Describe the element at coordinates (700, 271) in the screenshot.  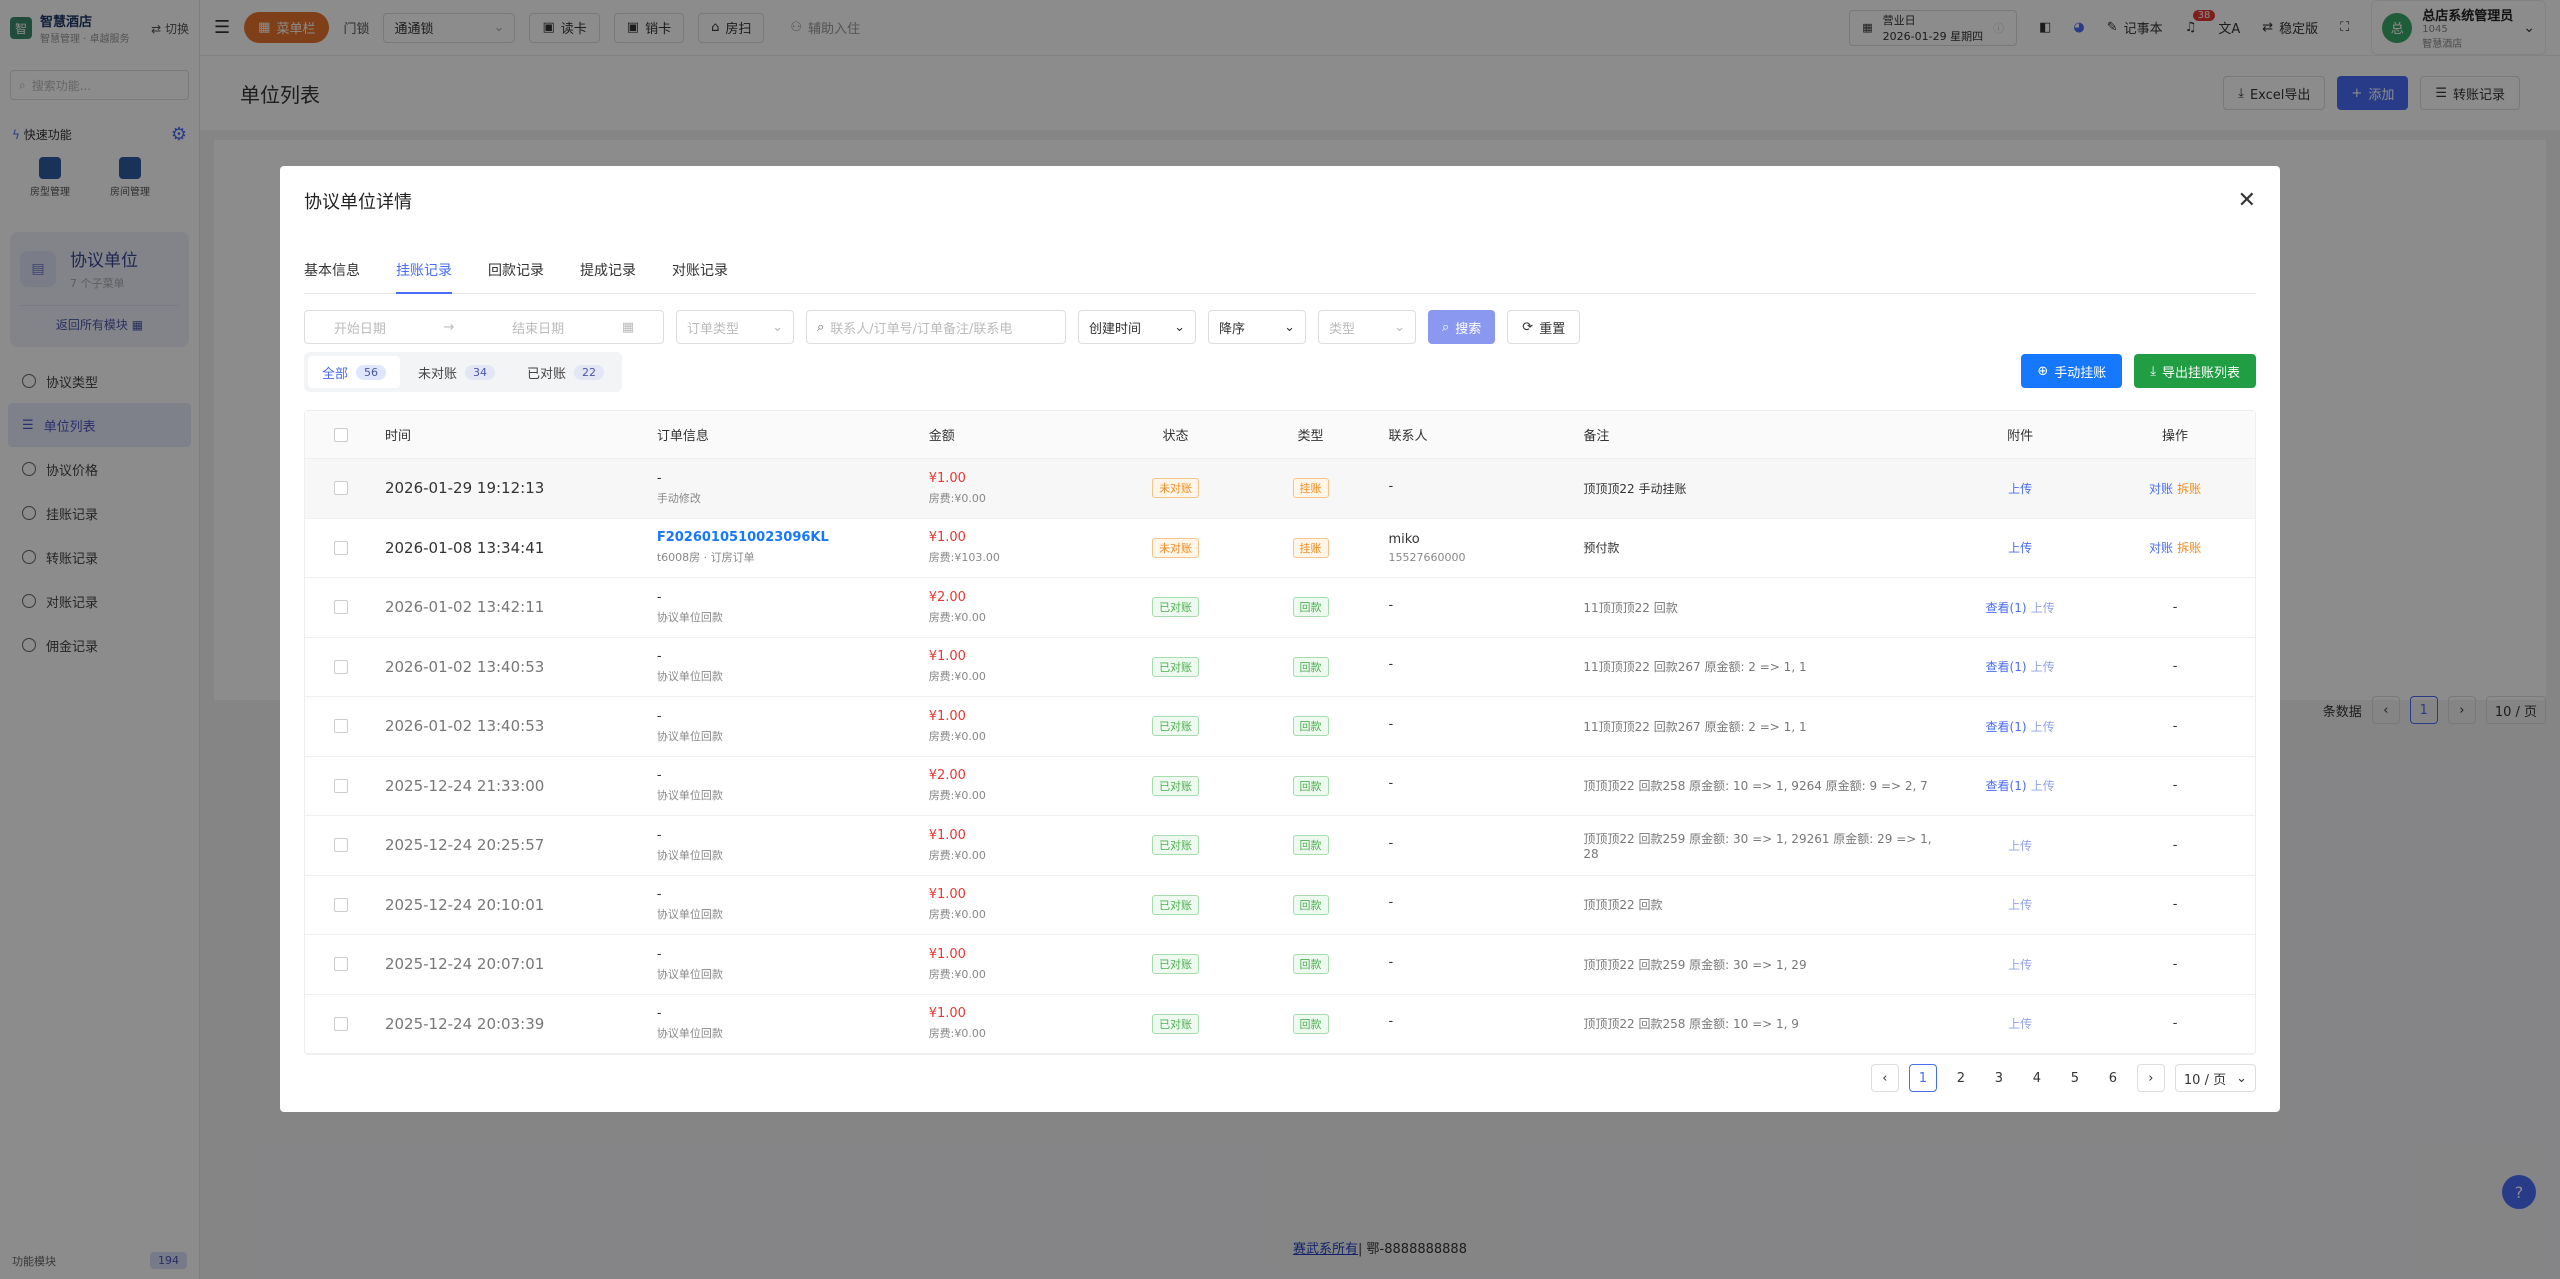
I see `tab-reconcile-records: 对账记录` at that location.